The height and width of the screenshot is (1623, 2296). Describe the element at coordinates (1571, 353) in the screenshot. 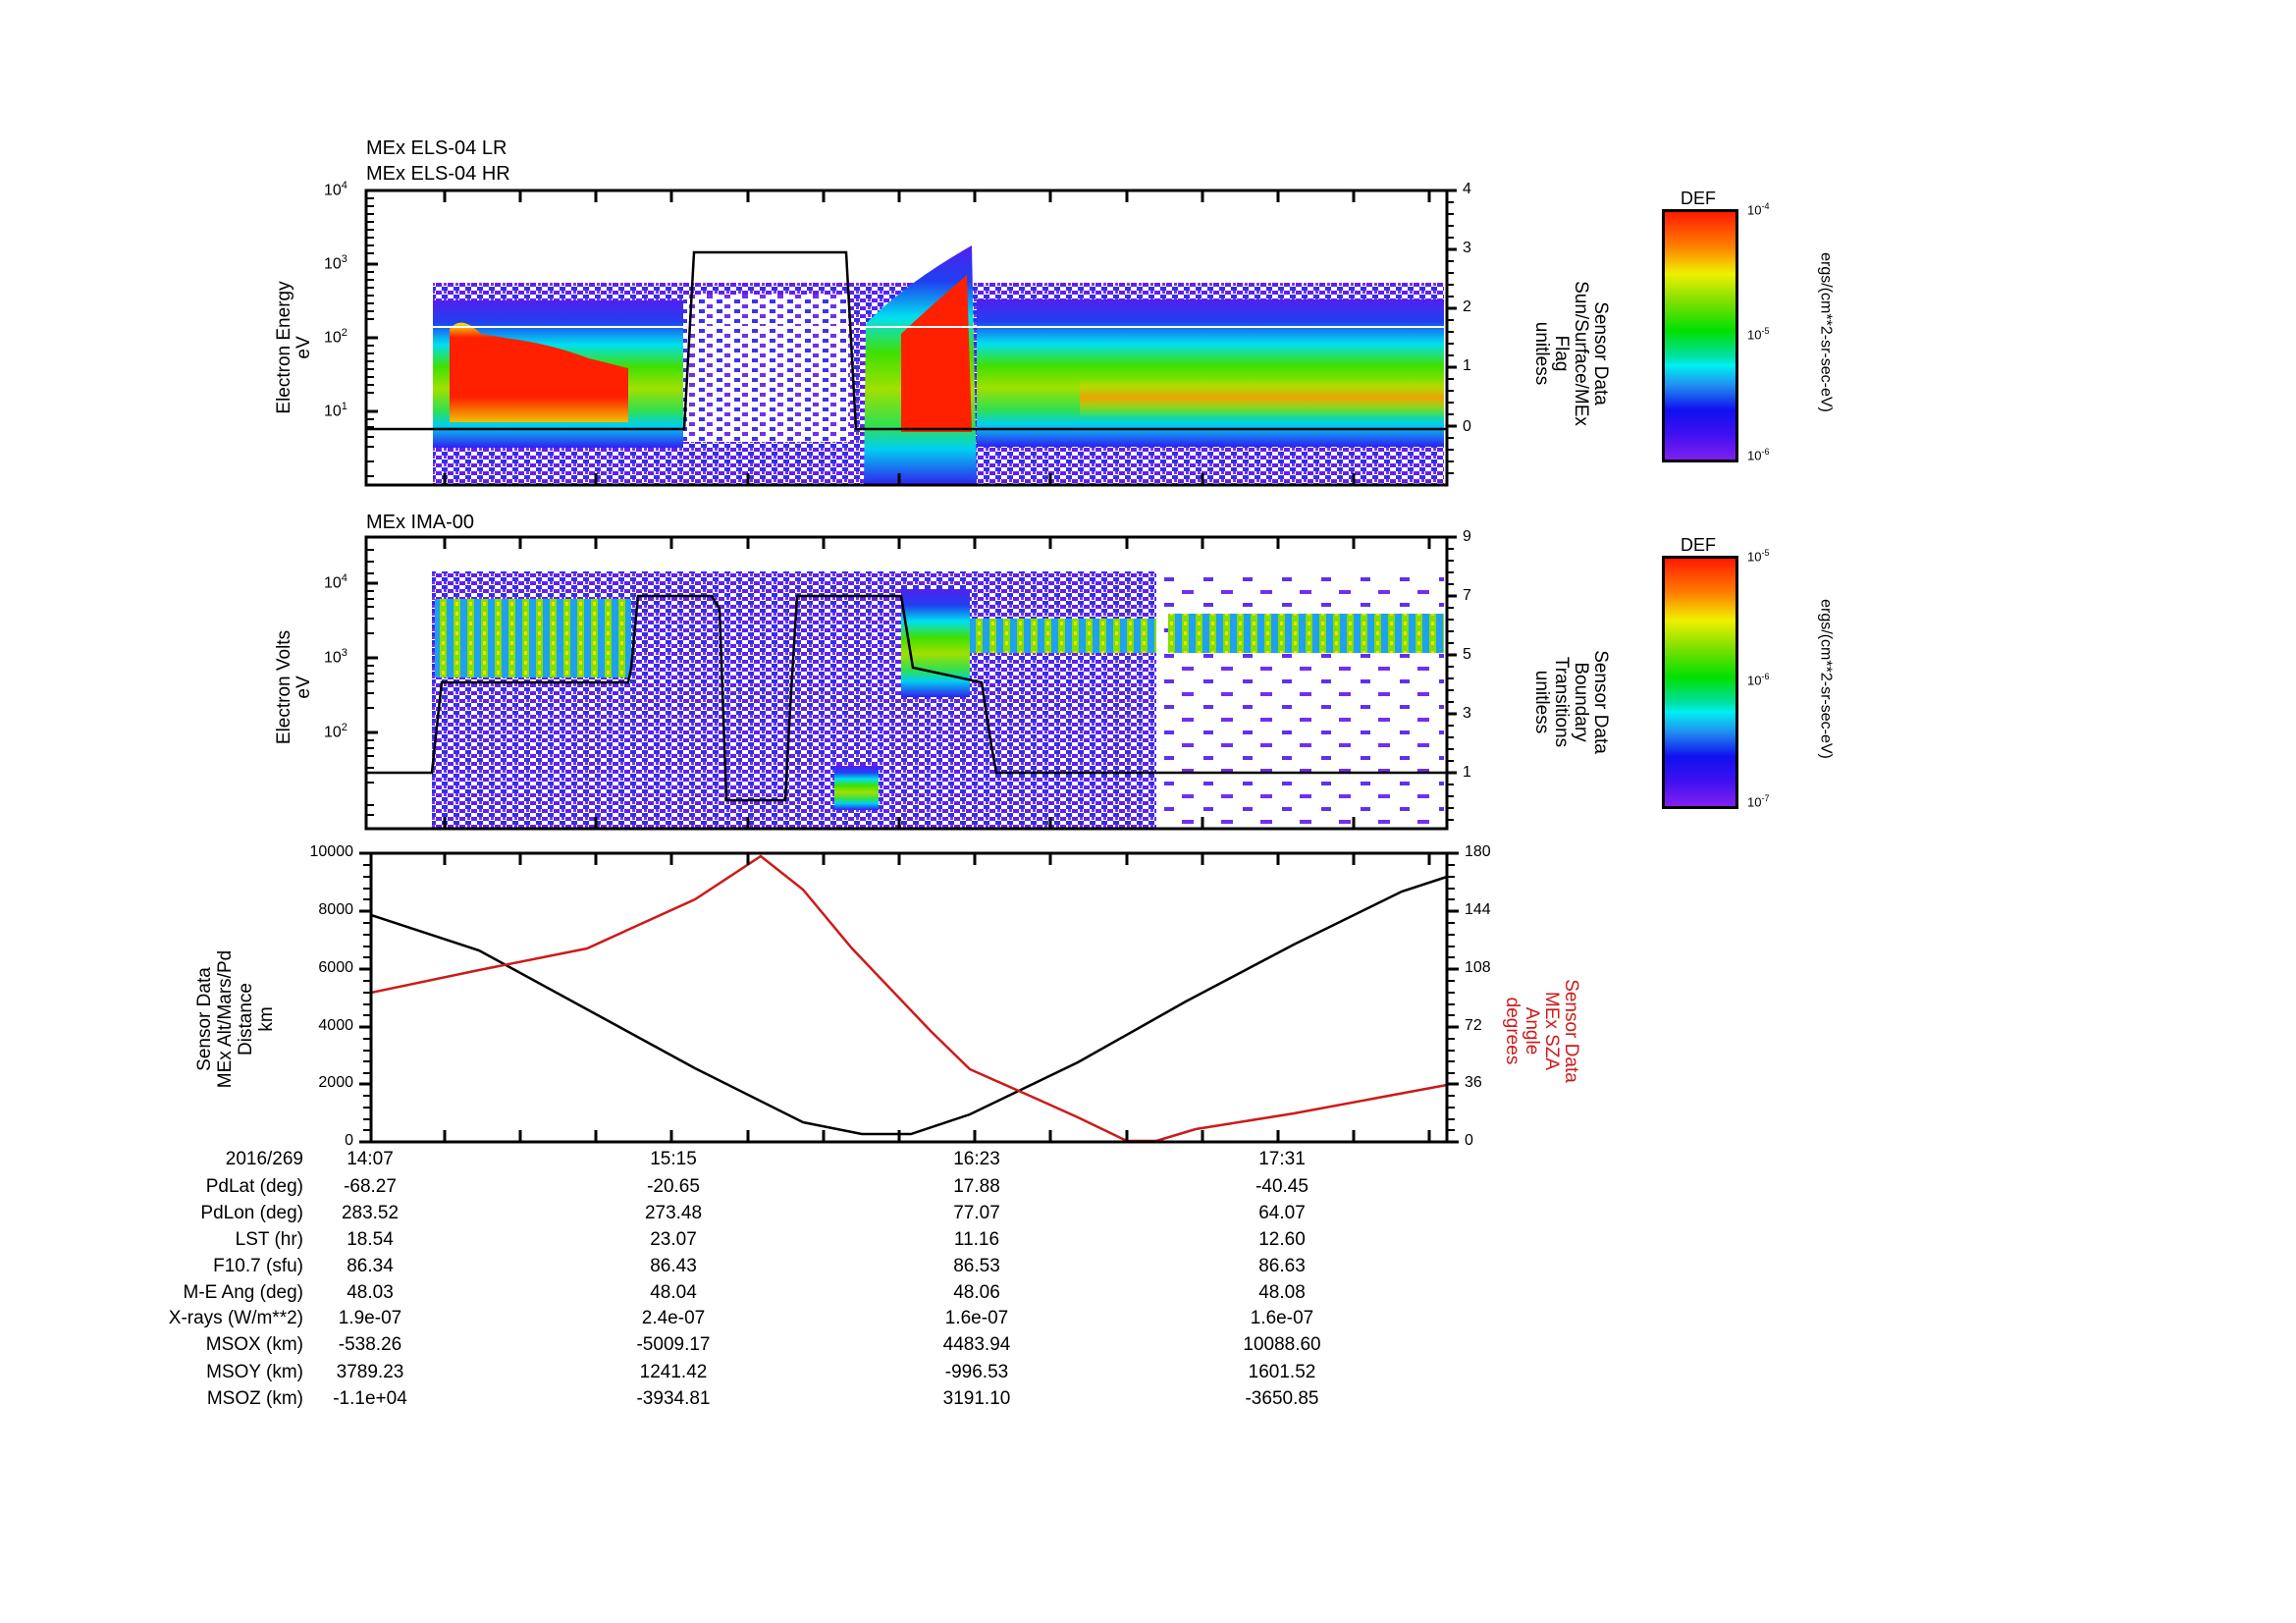

I see `panel1-y2label: Sensor Data Sun/Surface/MEx Flag unitless` at that location.